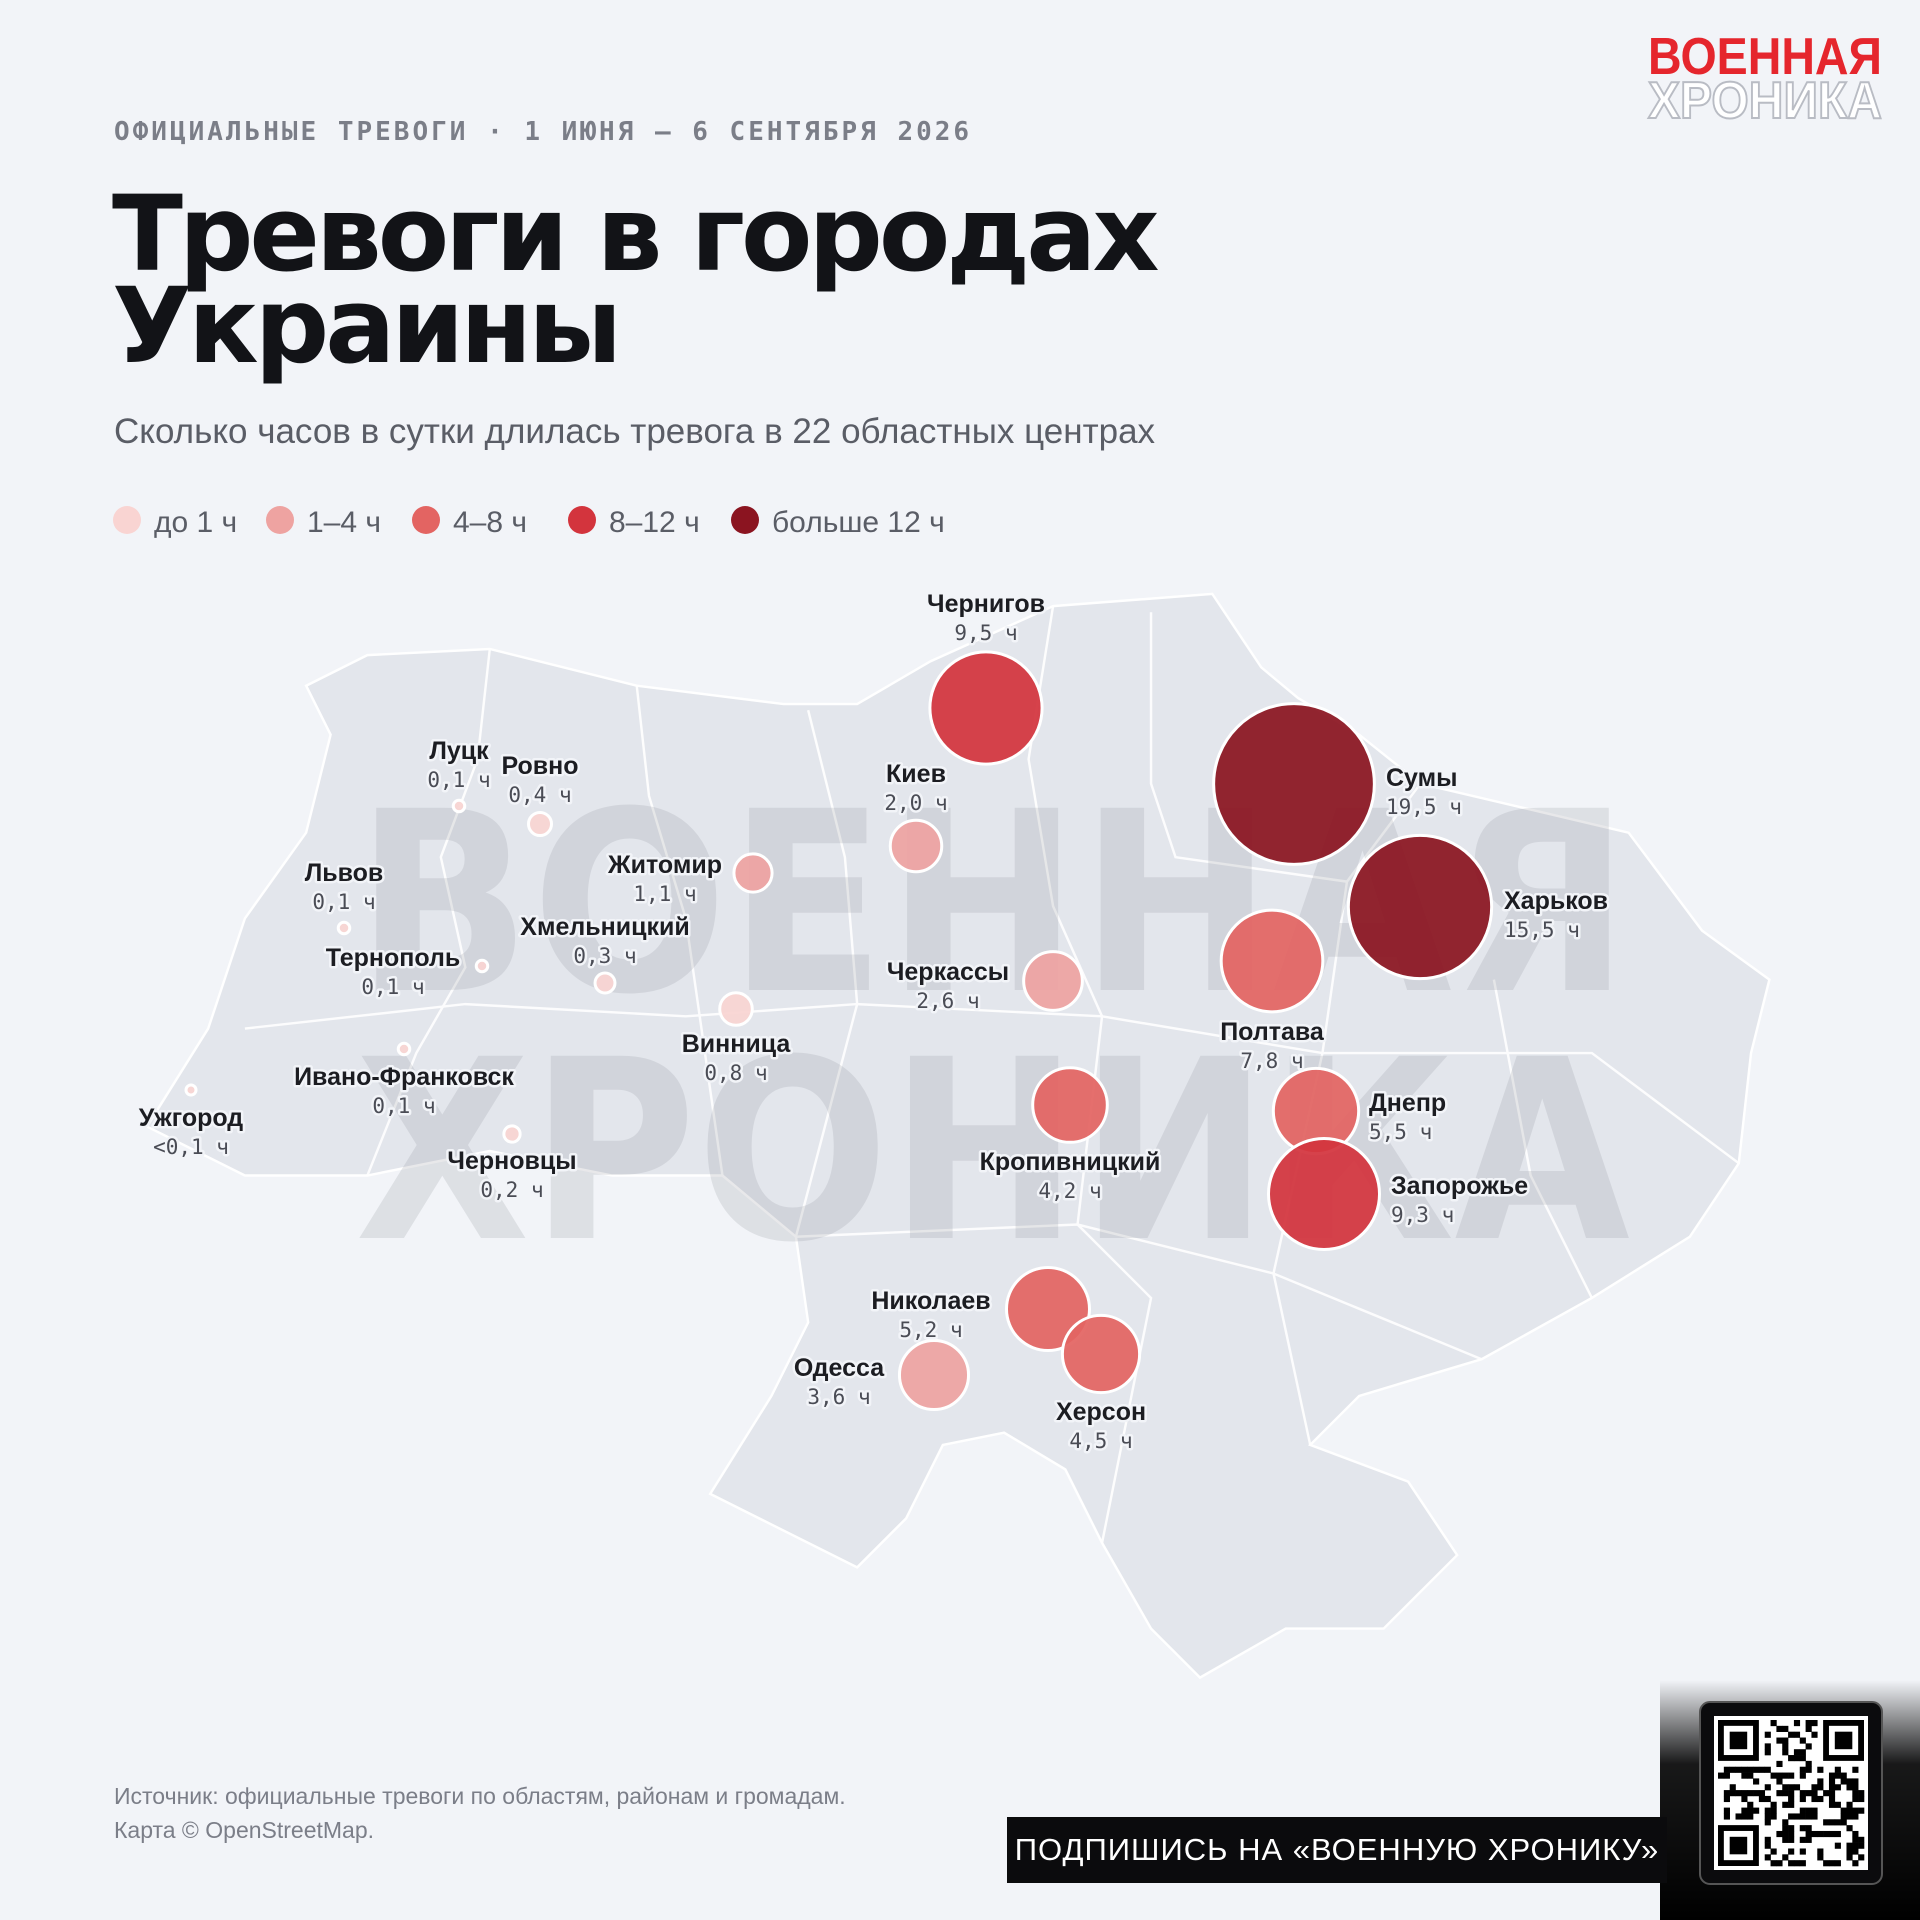 Image resolution: width=1920 pixels, height=1920 pixels. I want to click on city-value: 1,1 ч, so click(664, 894).